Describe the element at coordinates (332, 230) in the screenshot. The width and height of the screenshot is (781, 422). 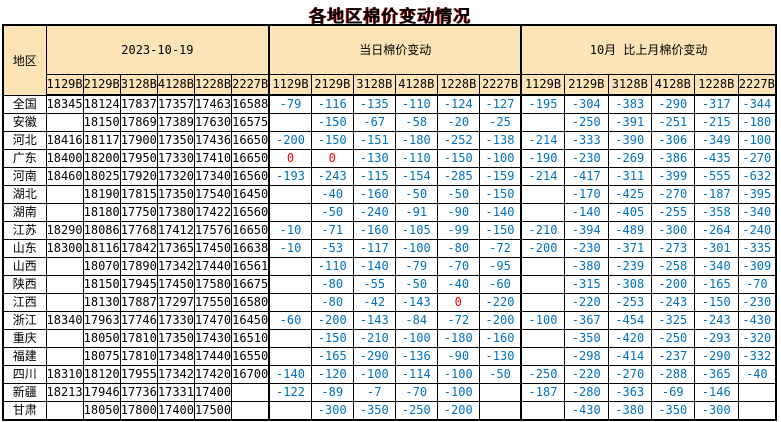
I see `daily-change-cell: -71` at that location.